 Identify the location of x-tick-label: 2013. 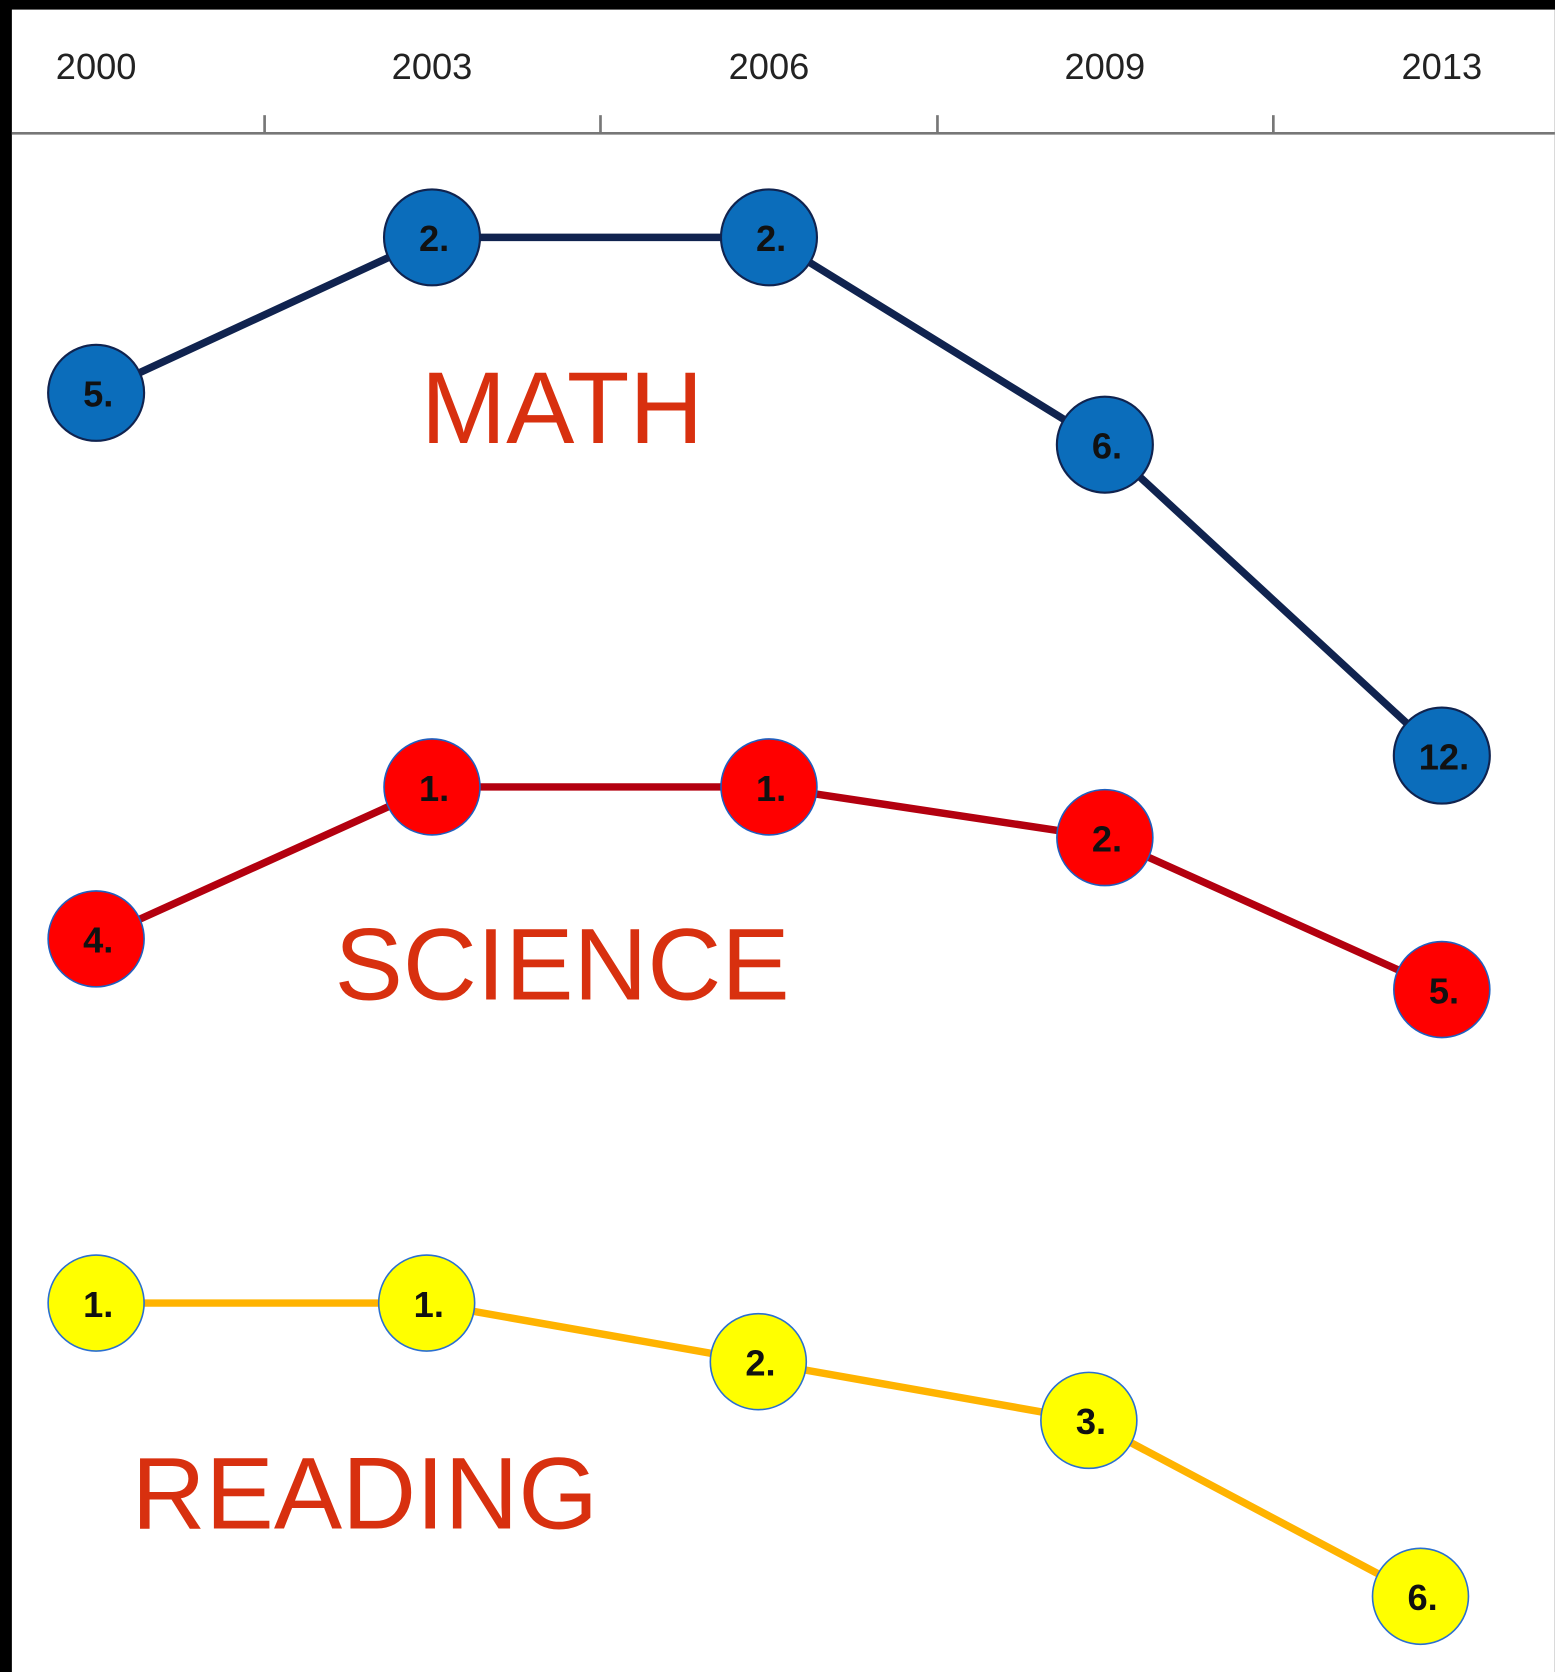
(1441, 66).